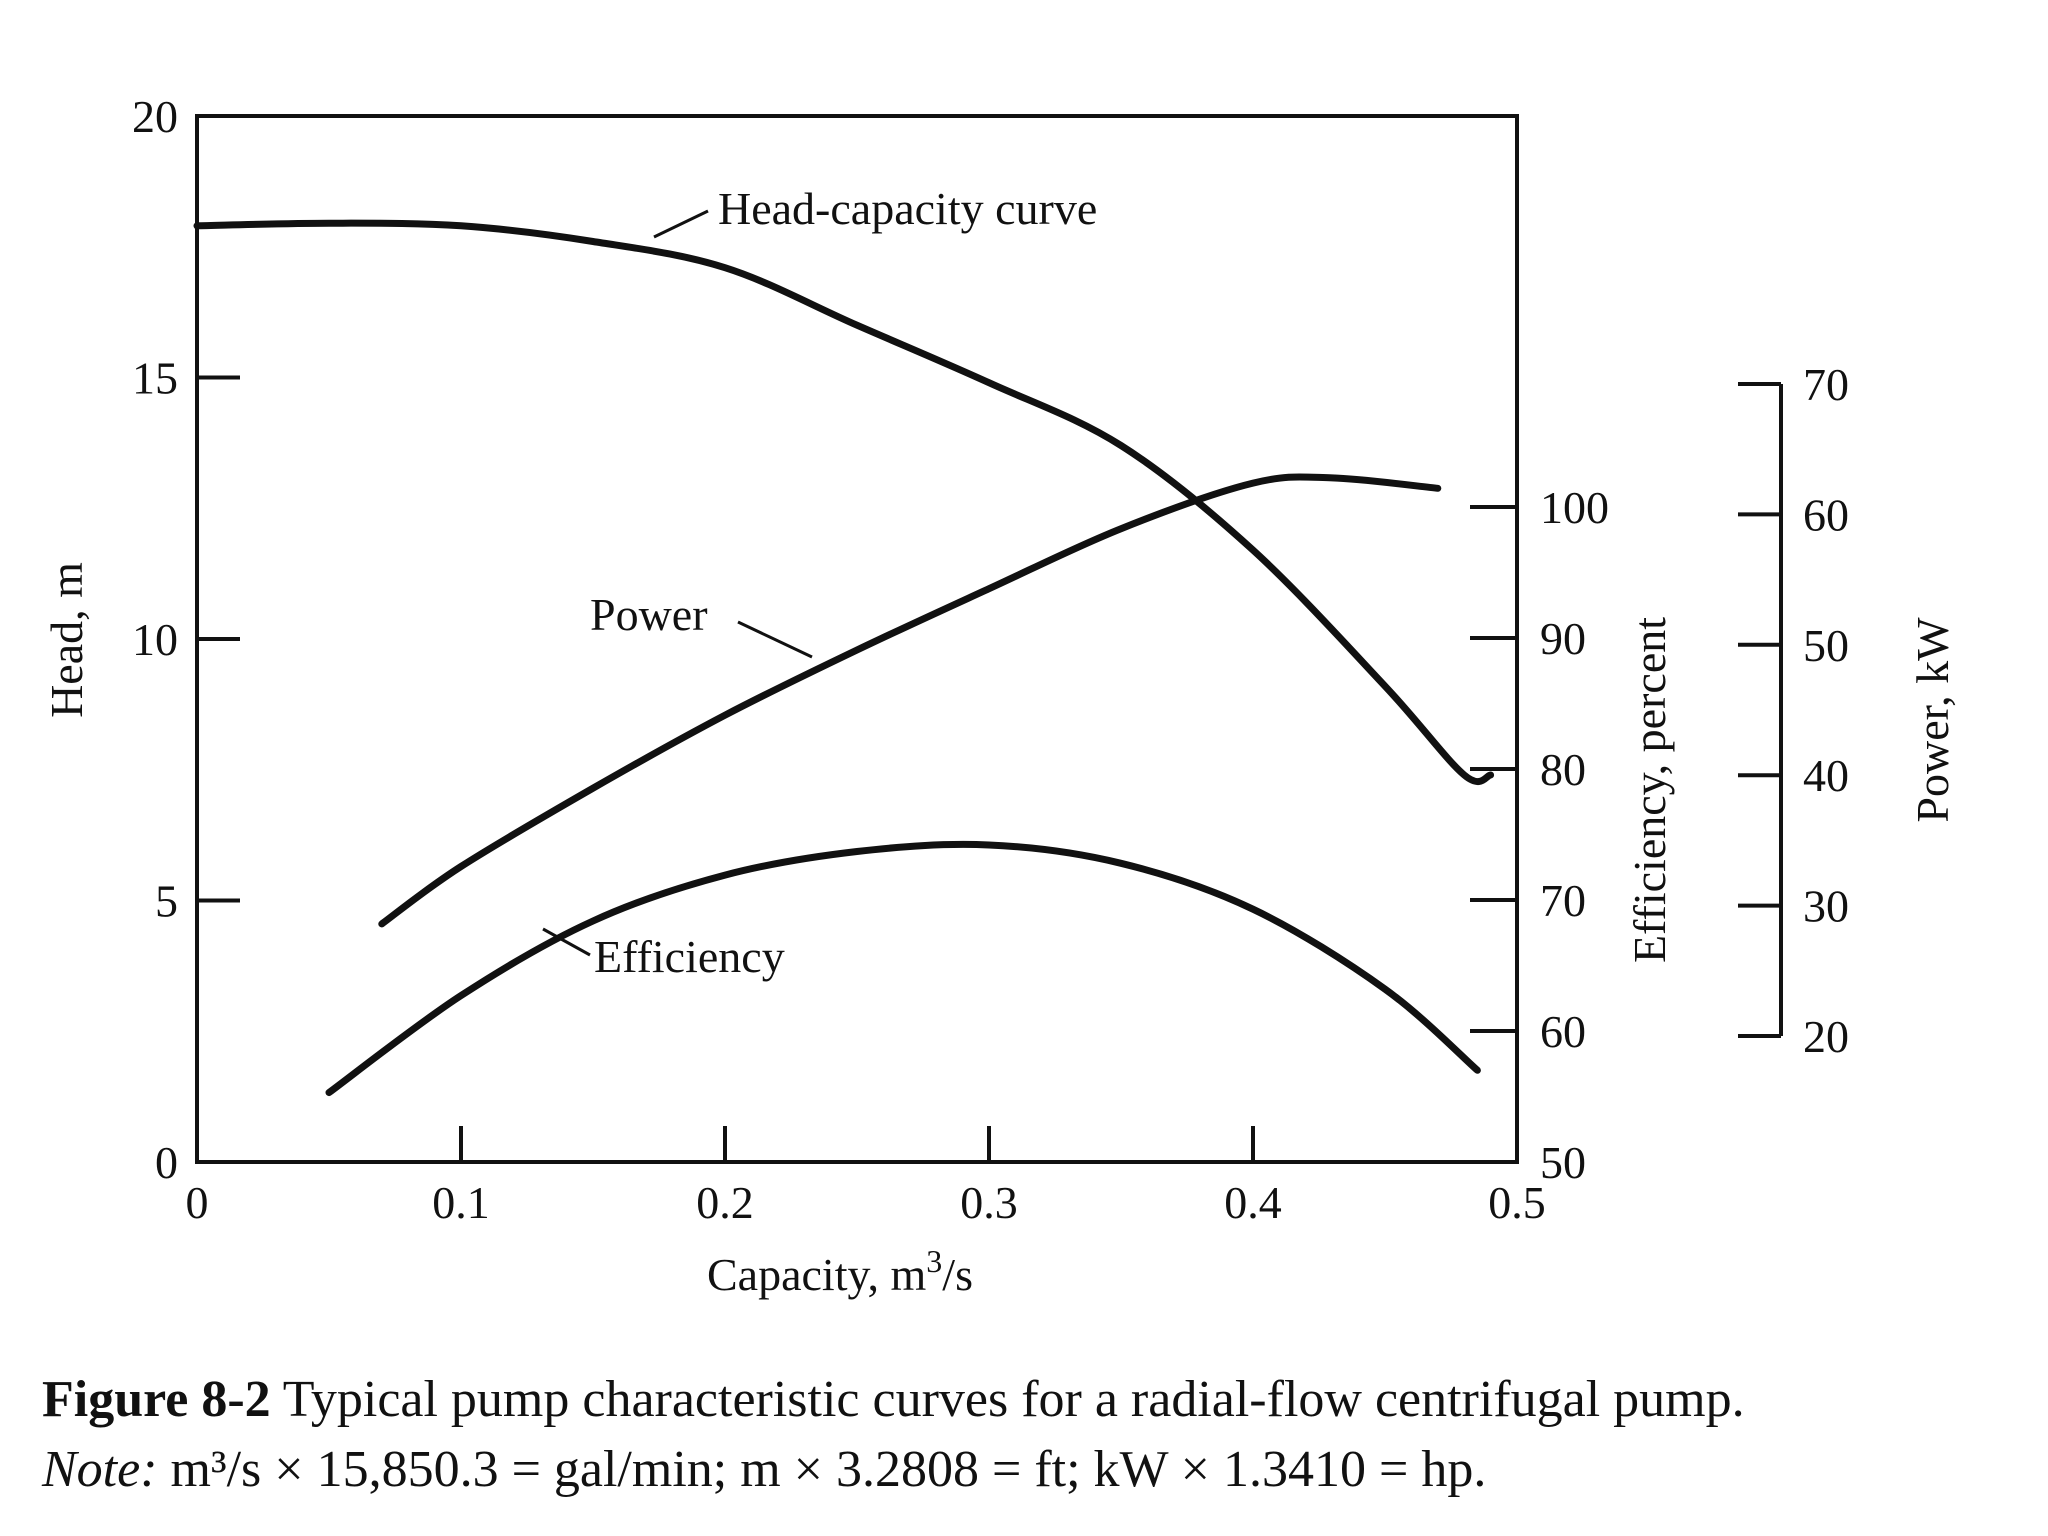 The height and width of the screenshot is (1536, 2048). What do you see at coordinates (197, 1202) in the screenshot?
I see `x-tick-label: 0` at bounding box center [197, 1202].